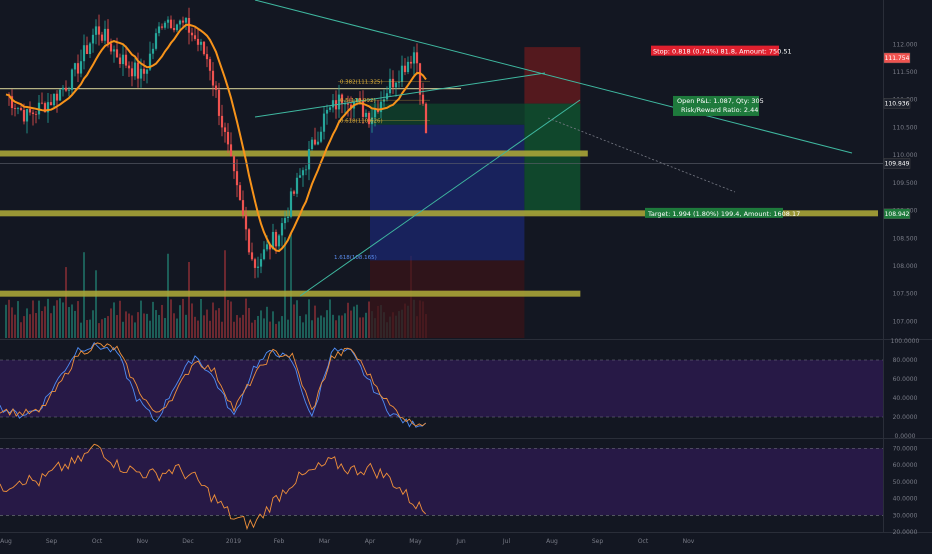 The width and height of the screenshot is (932, 554). Describe the element at coordinates (355, 258) in the screenshot. I see `fib-label: 1.618(108.165)` at that location.